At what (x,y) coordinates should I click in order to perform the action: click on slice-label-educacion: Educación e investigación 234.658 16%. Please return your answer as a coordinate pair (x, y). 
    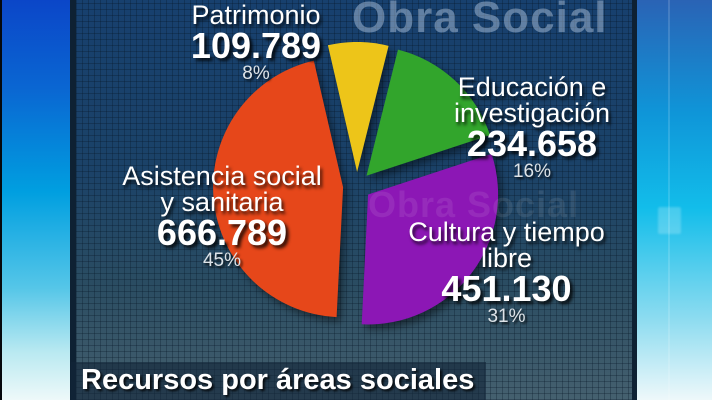
    Looking at the image, I should click on (532, 127).